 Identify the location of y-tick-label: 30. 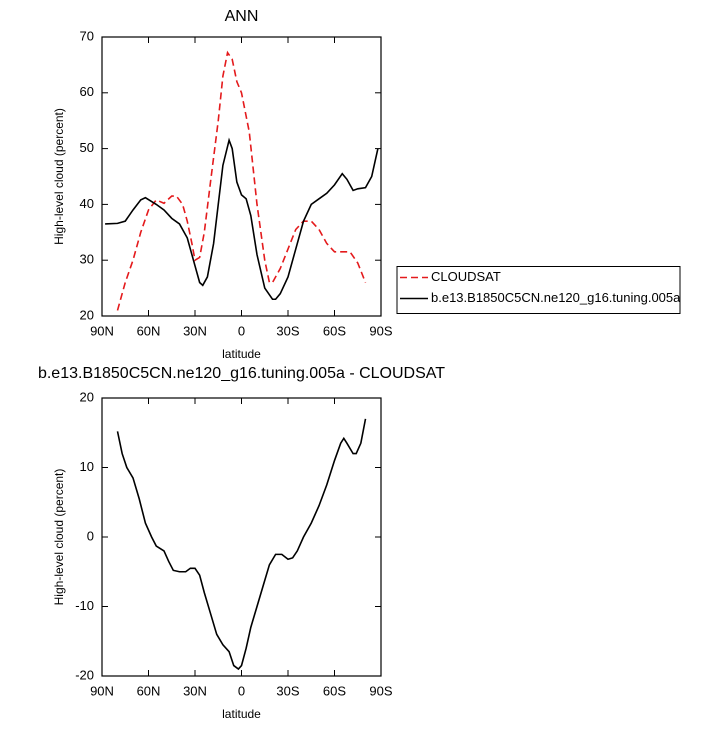
(87, 259).